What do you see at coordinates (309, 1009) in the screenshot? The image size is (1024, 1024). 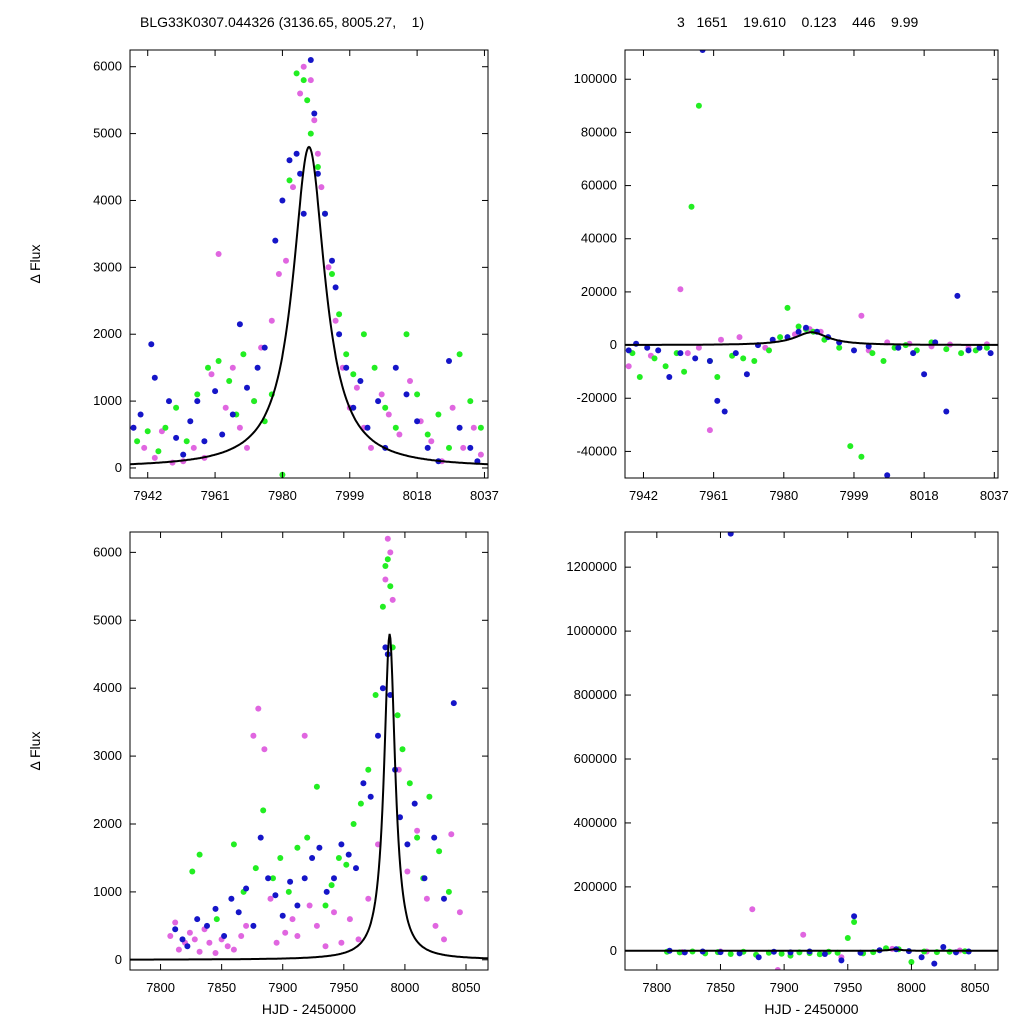 I see `x-axis-label: HJD - 2450000` at bounding box center [309, 1009].